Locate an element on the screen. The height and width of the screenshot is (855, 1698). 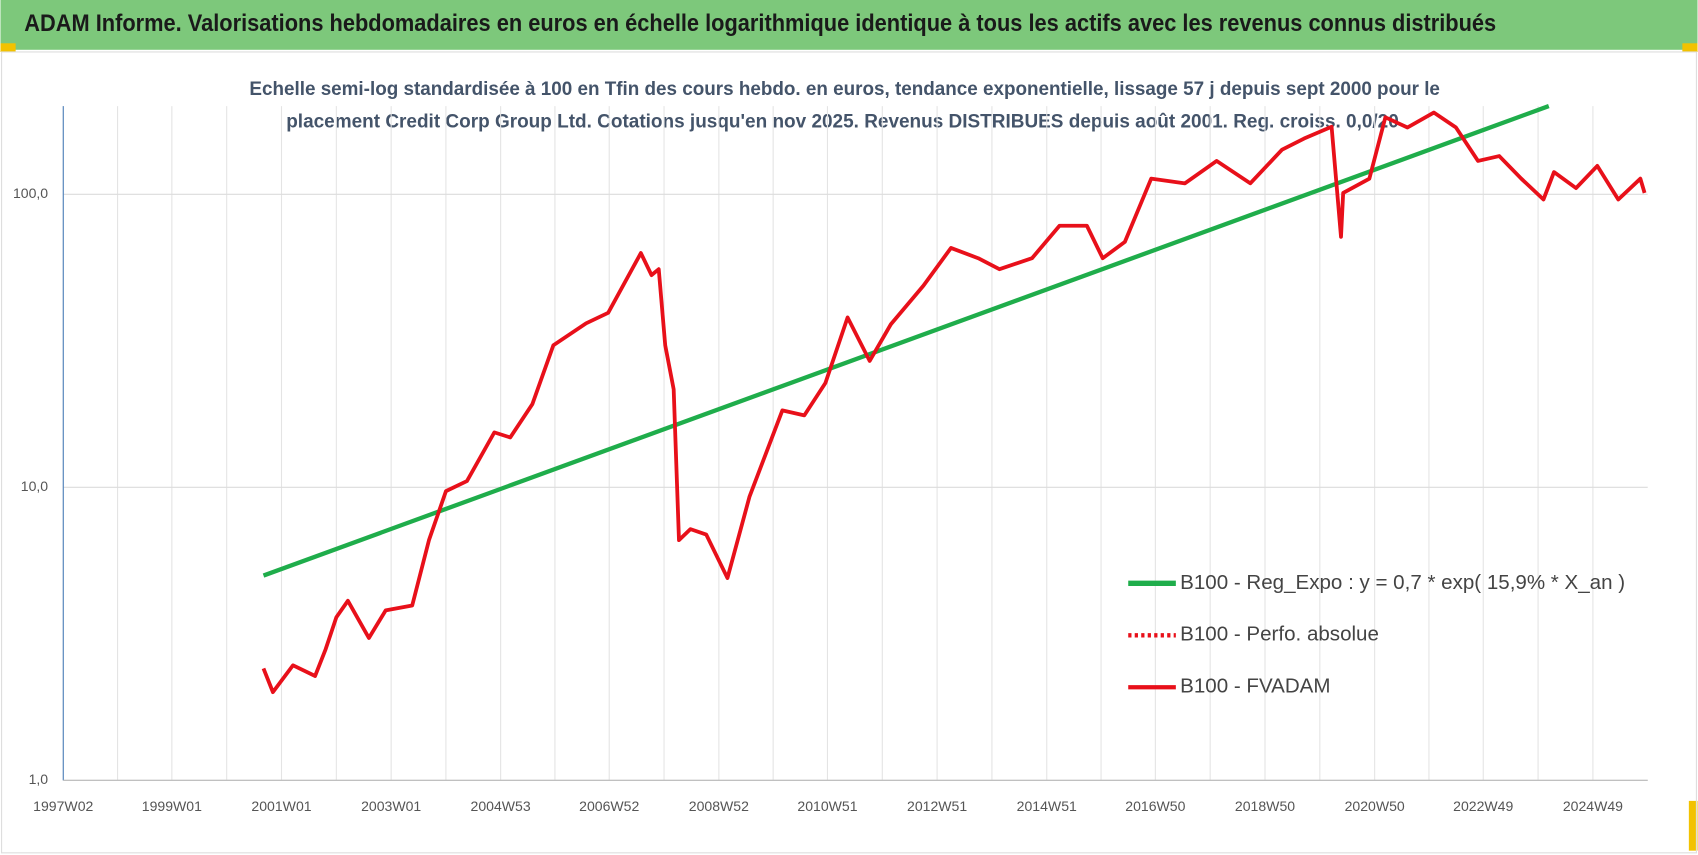
x-tick-label: 1999W01 is located at coordinates (172, 806).